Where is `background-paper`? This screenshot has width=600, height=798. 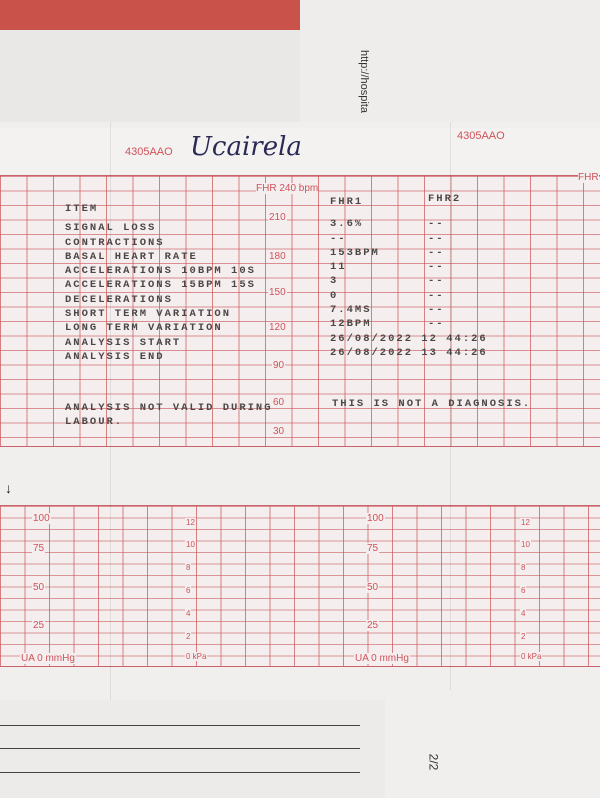
background-paper is located at coordinates (150, 85).